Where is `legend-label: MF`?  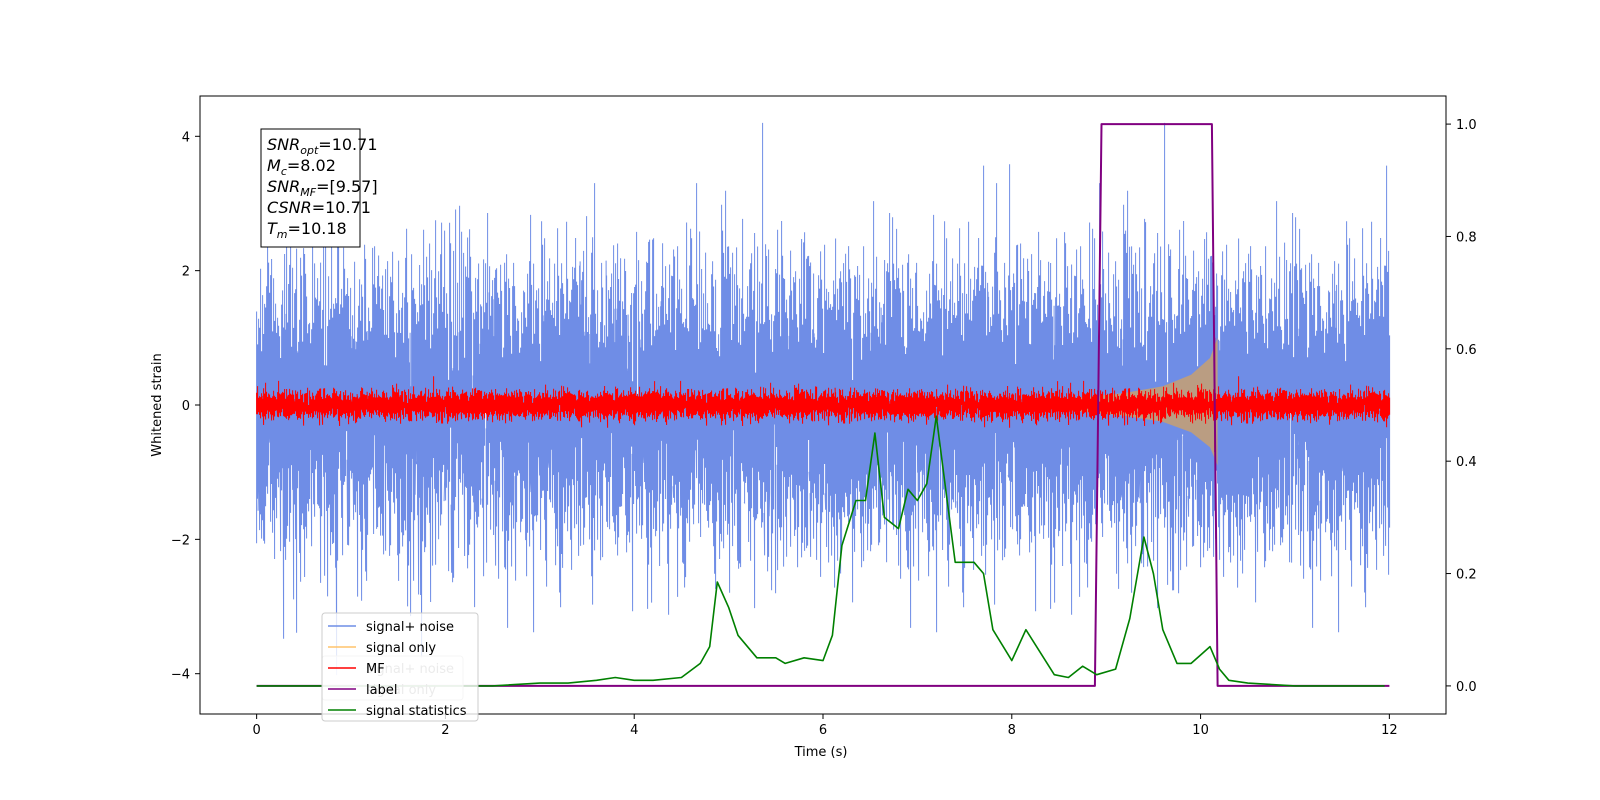 legend-label: MF is located at coordinates (375, 669).